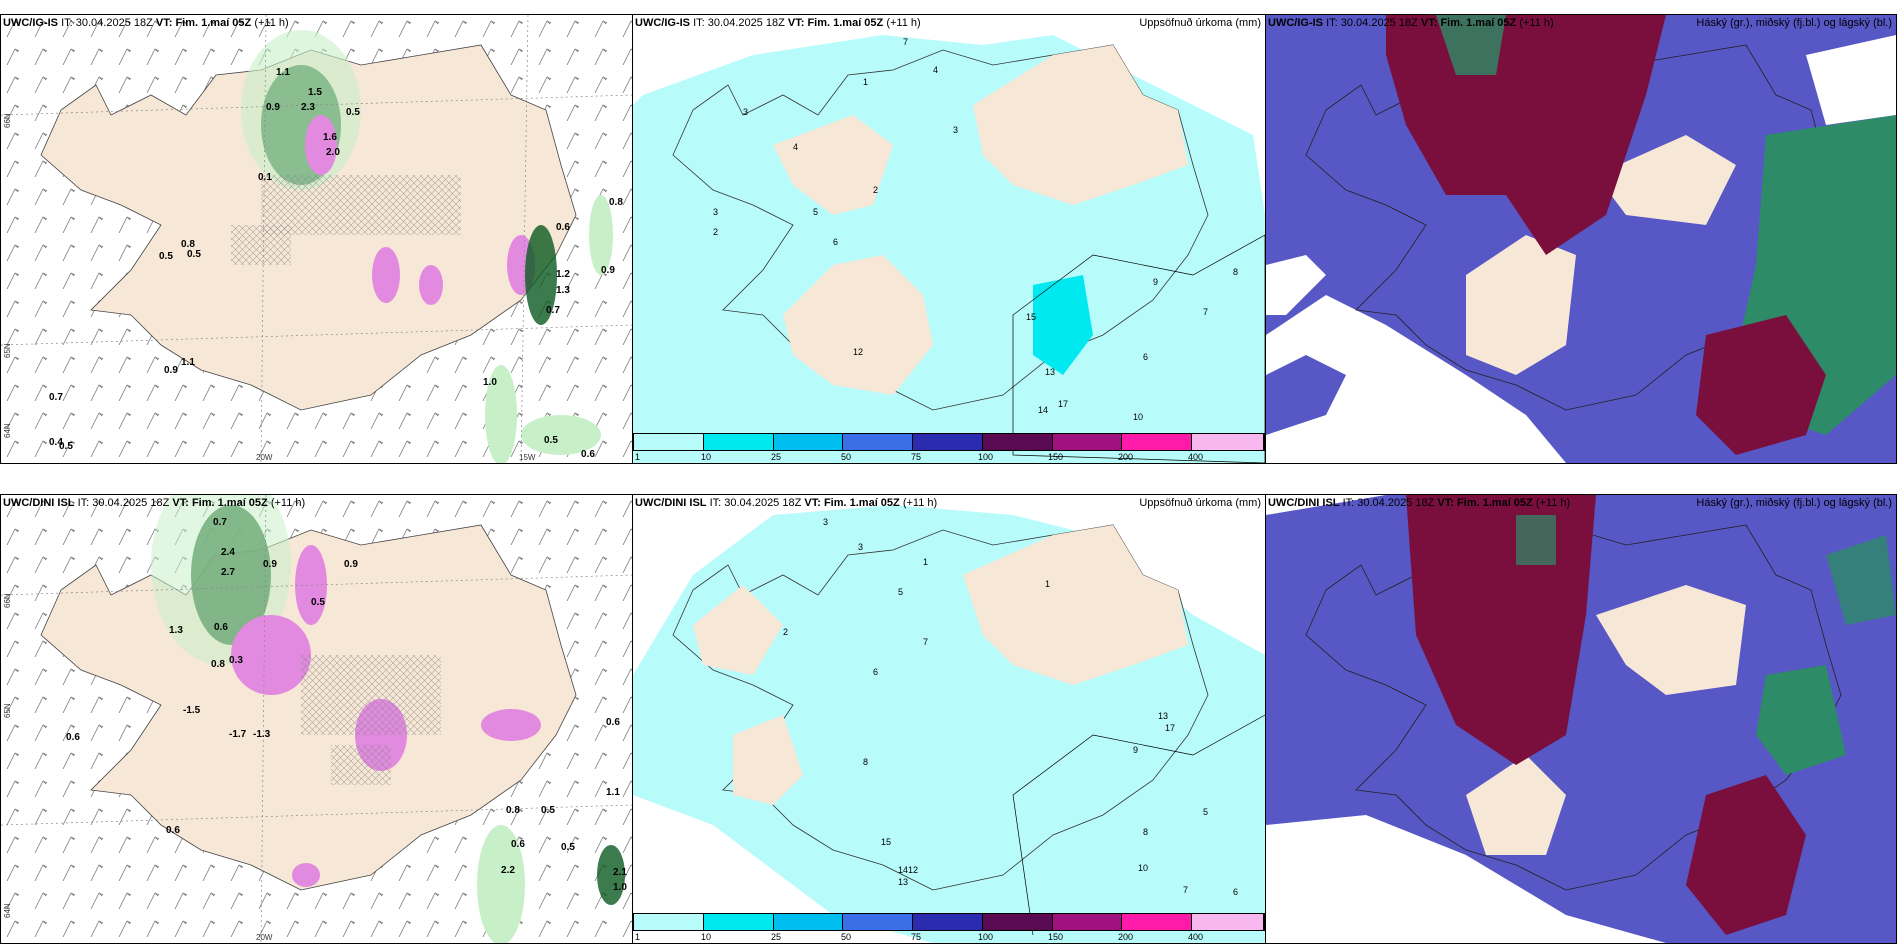  Describe the element at coordinates (865, 82) in the screenshot. I see `precip-label: 1` at that location.